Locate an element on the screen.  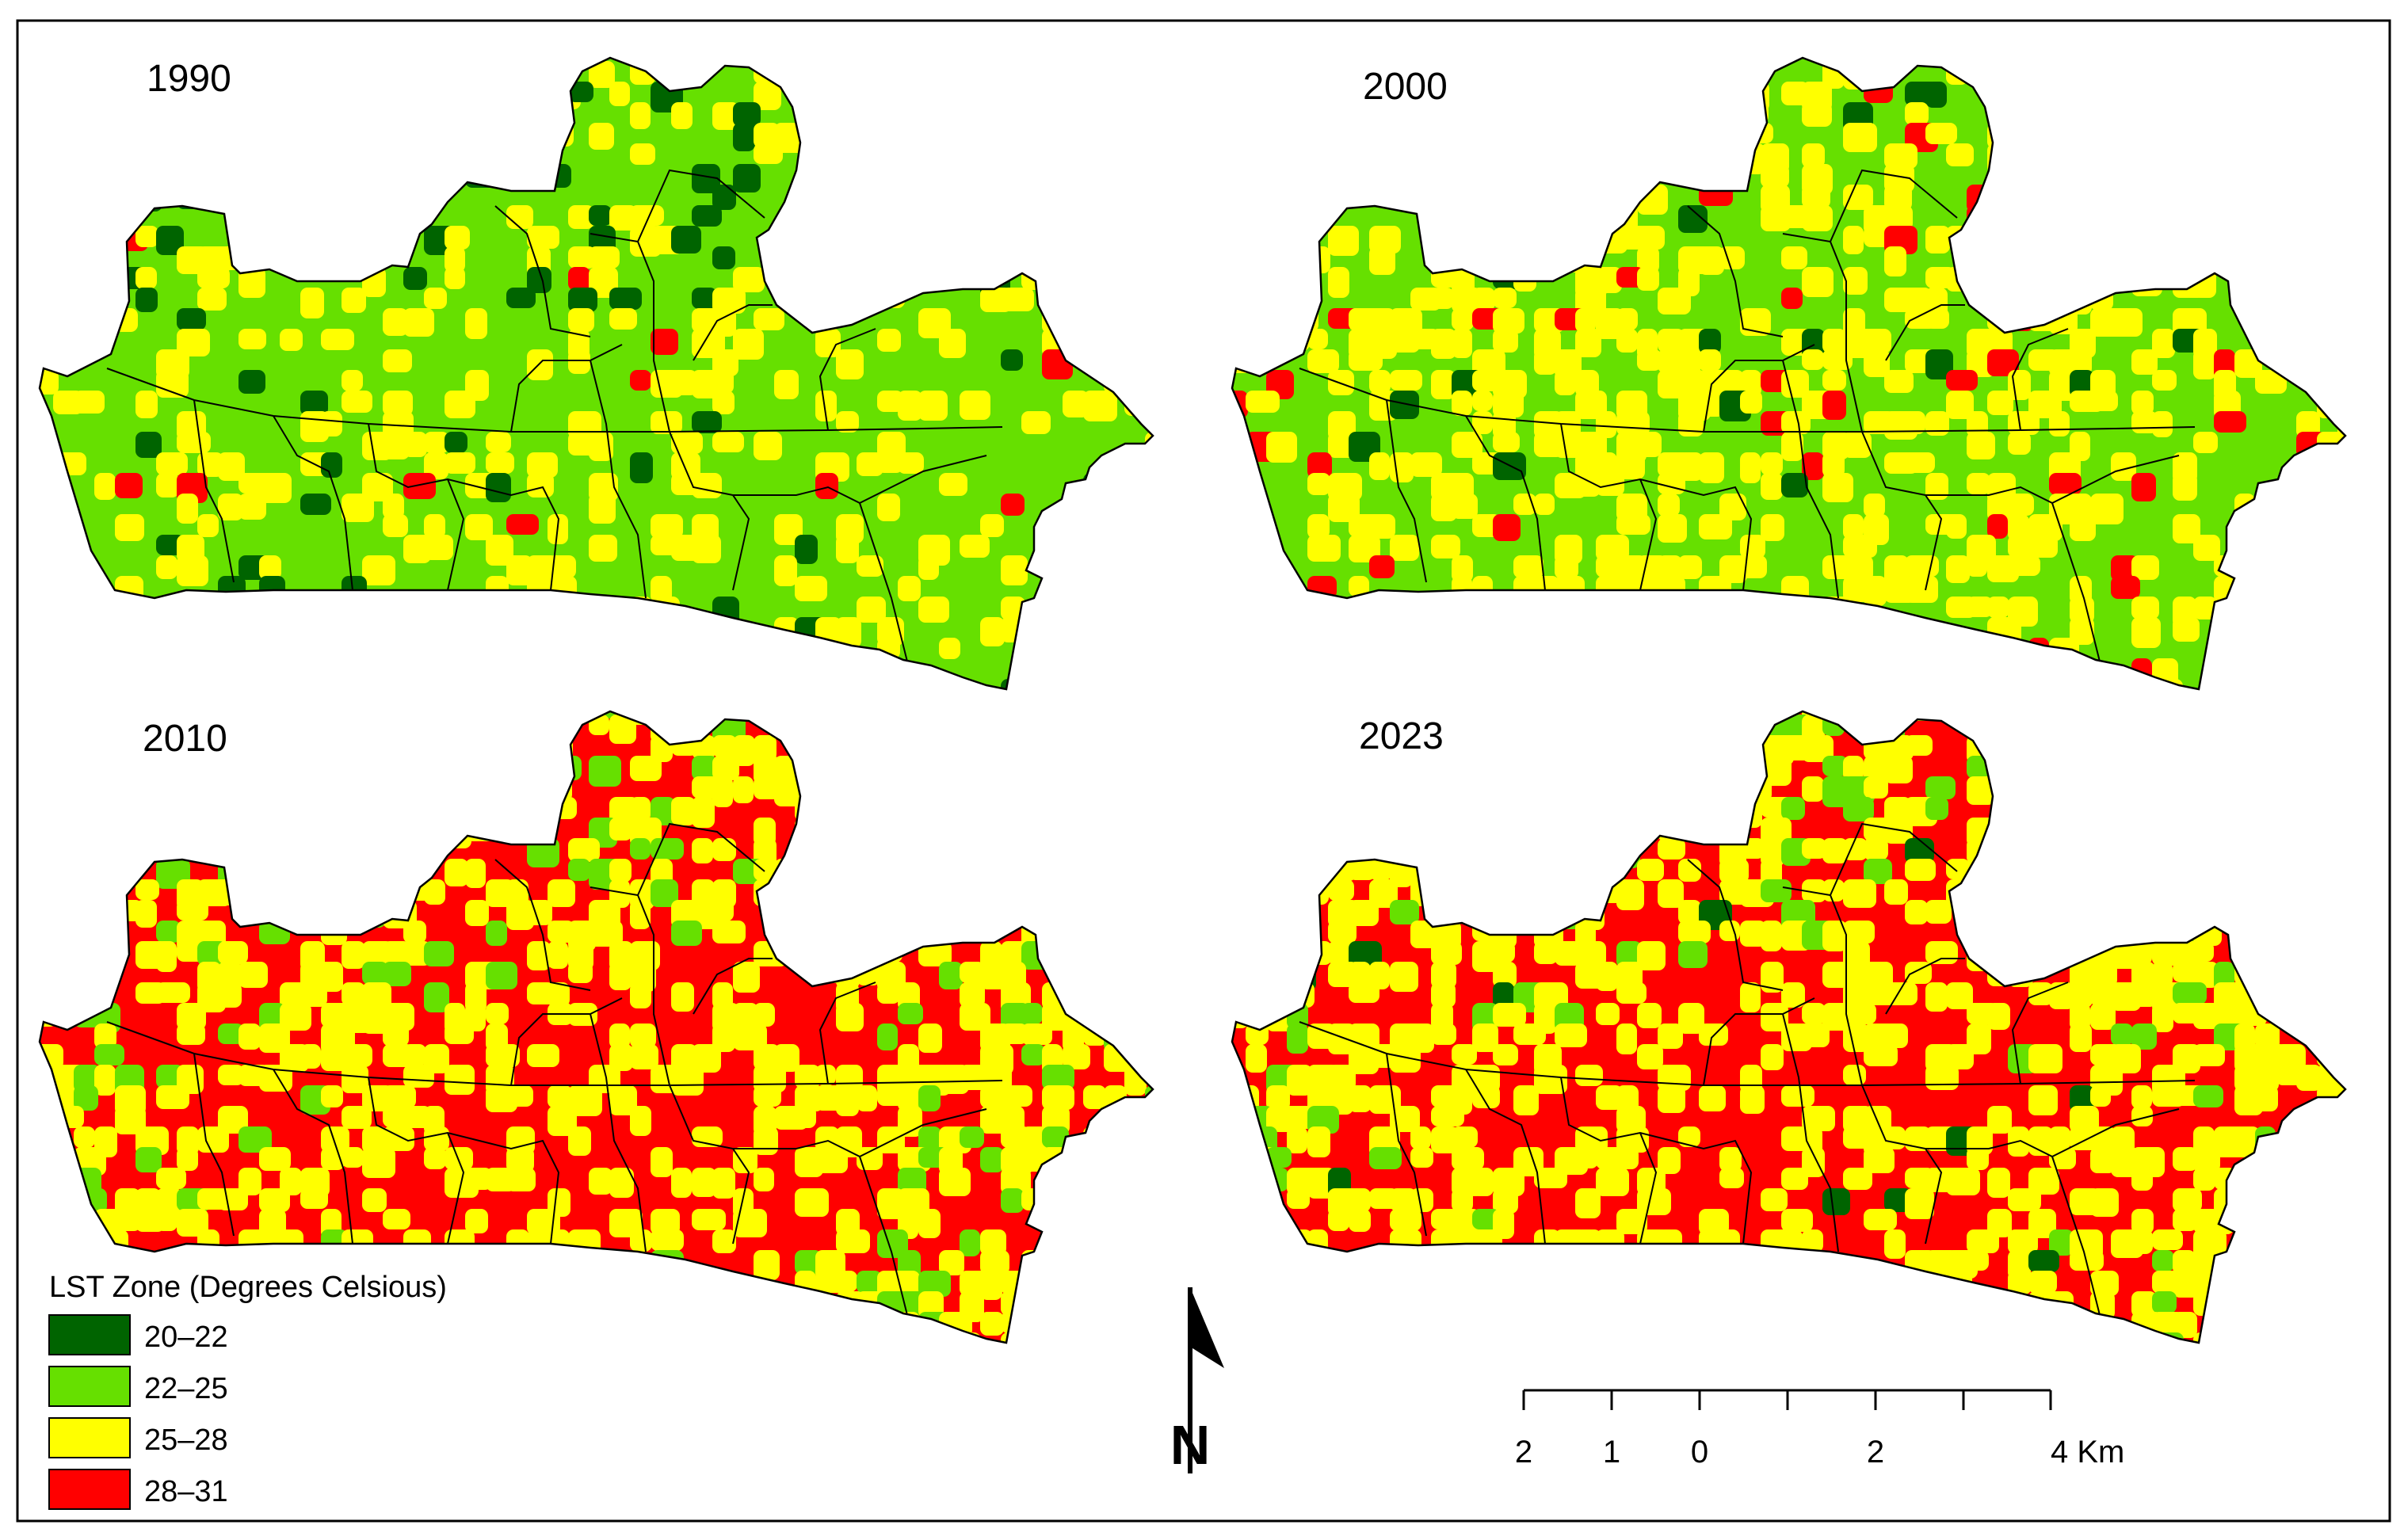
legend-label-28-31: 28–31 is located at coordinates (186, 1491).